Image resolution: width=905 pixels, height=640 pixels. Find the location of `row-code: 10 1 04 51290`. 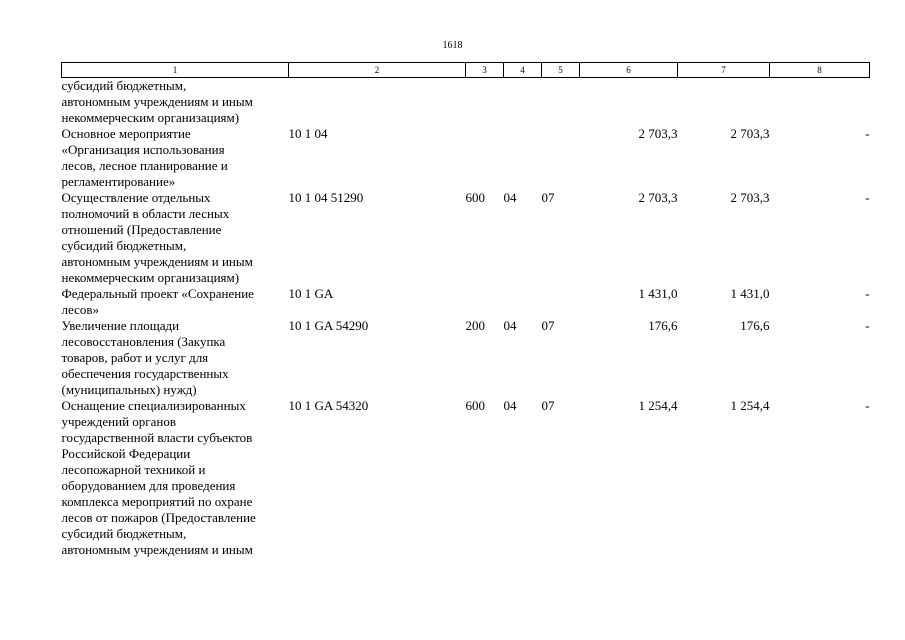

row-code: 10 1 04 51290 is located at coordinates (326, 197).